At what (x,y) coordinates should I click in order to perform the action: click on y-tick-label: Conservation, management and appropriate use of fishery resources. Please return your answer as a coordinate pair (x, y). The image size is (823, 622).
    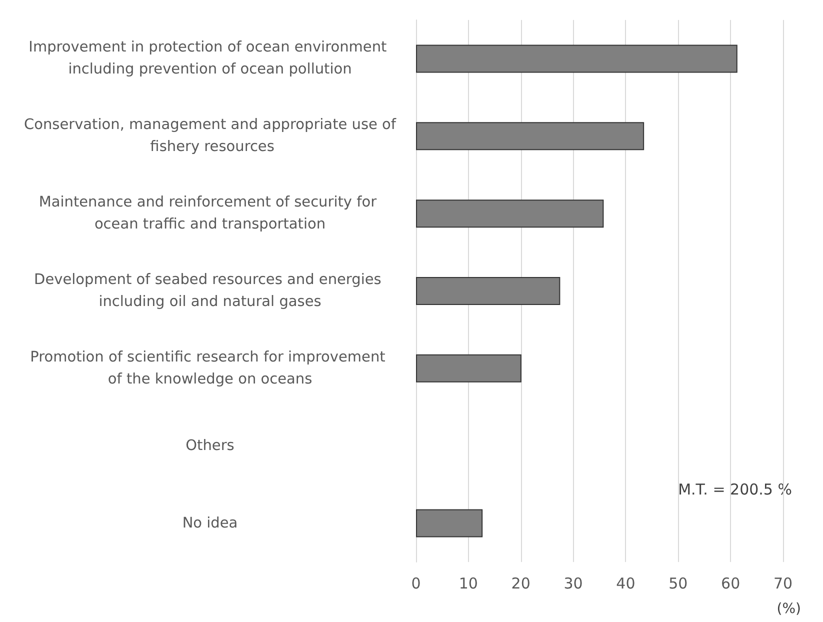
    Looking at the image, I should click on (210, 136).